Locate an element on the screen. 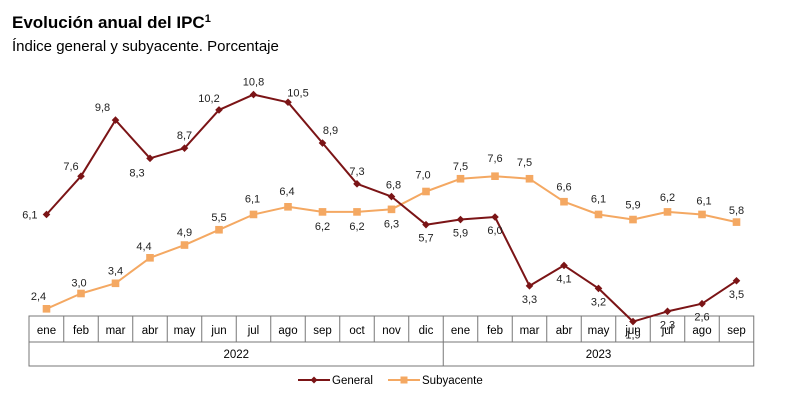 The width and height of the screenshot is (799, 405). data-label-general: 3,3 is located at coordinates (529, 300).